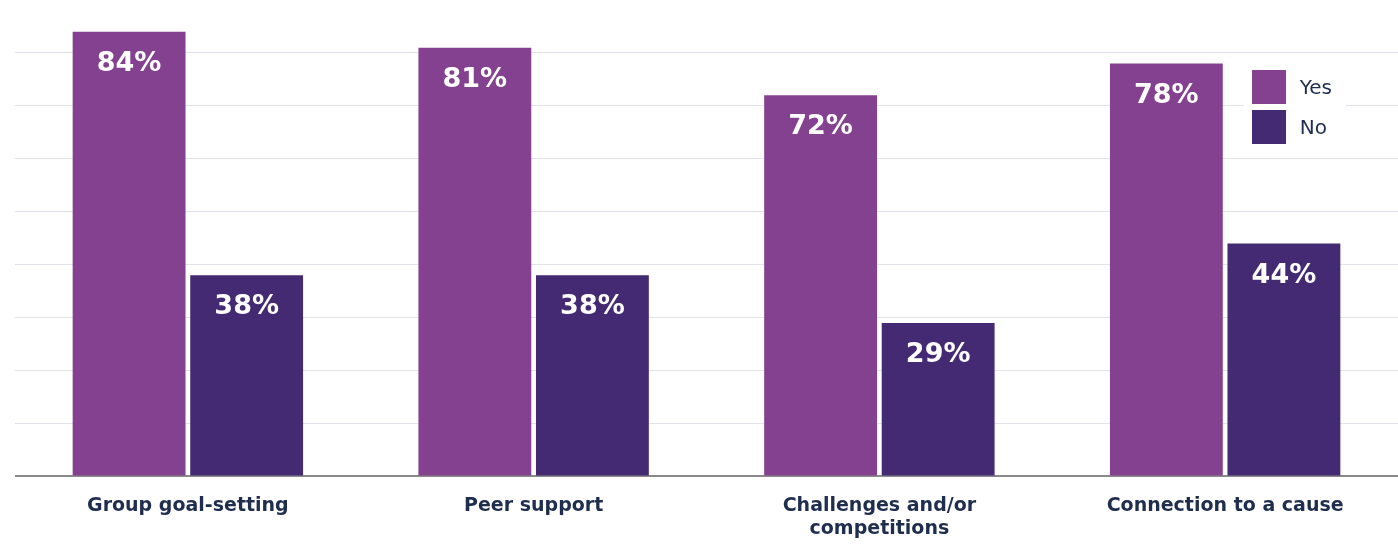  Describe the element at coordinates (1225, 503) in the screenshot. I see `x-tick-label: Connection to a cause` at that location.